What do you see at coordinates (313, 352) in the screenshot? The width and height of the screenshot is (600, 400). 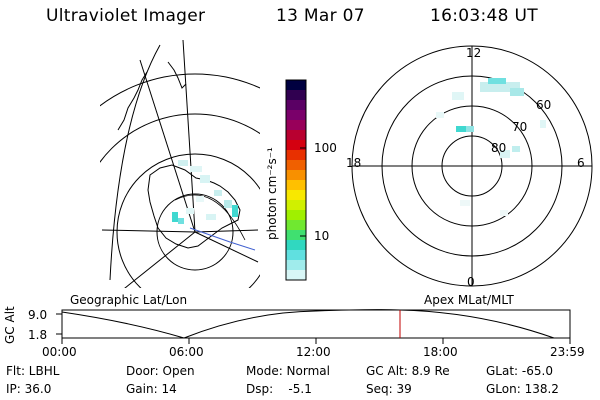 I see `timeline-xtick-label: 12:00` at bounding box center [313, 352].